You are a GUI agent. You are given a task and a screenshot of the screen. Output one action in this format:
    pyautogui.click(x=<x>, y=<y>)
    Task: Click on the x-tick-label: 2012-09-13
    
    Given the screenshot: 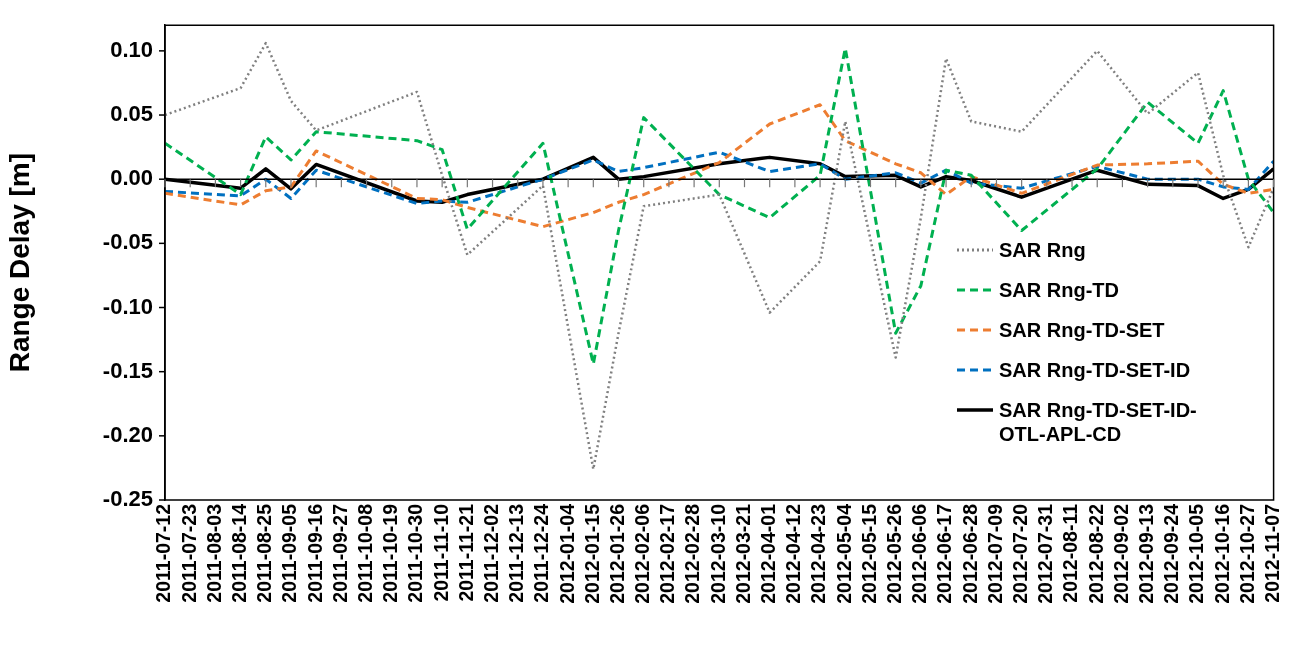 What is the action you would take?
    pyautogui.click(x=1146, y=553)
    